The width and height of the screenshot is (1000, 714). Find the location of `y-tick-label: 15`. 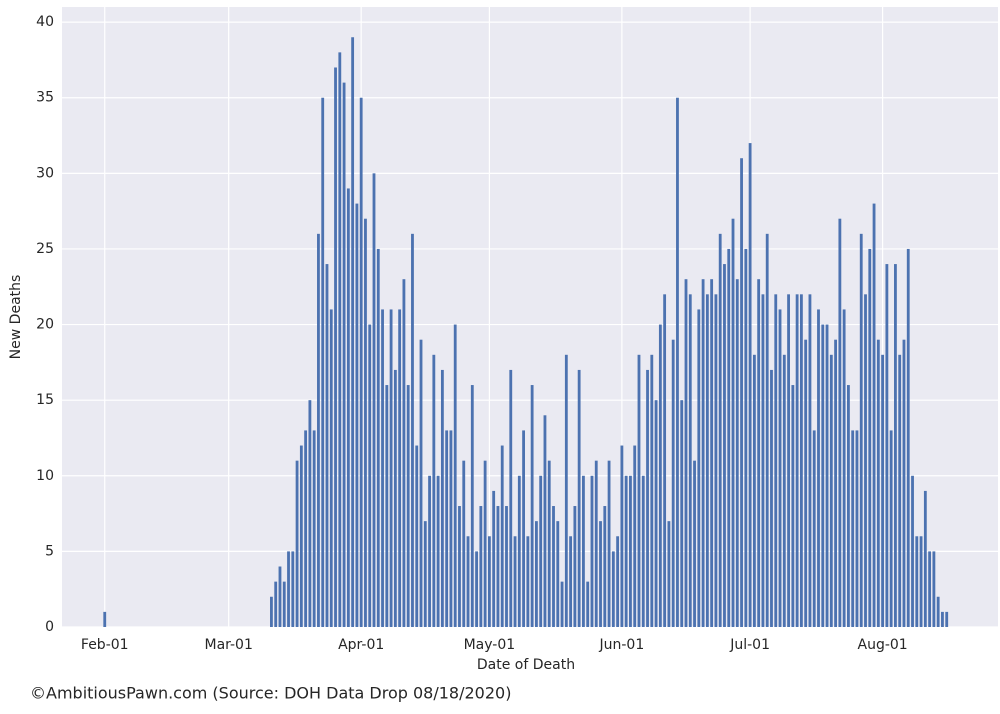

y-tick-label: 15 is located at coordinates (45, 400).